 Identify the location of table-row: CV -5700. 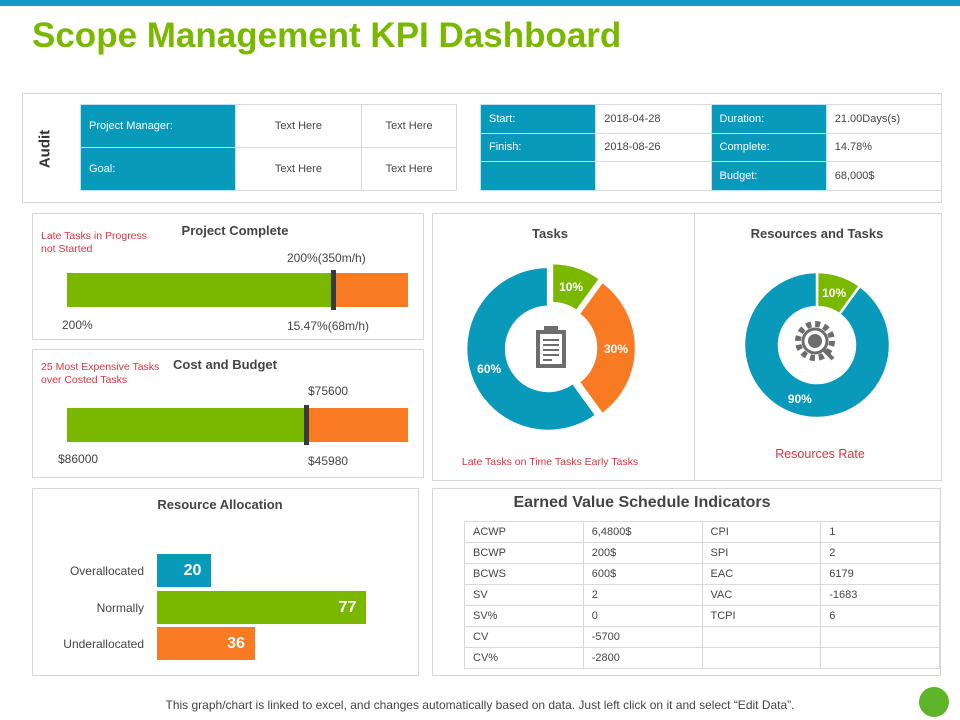
(702, 637).